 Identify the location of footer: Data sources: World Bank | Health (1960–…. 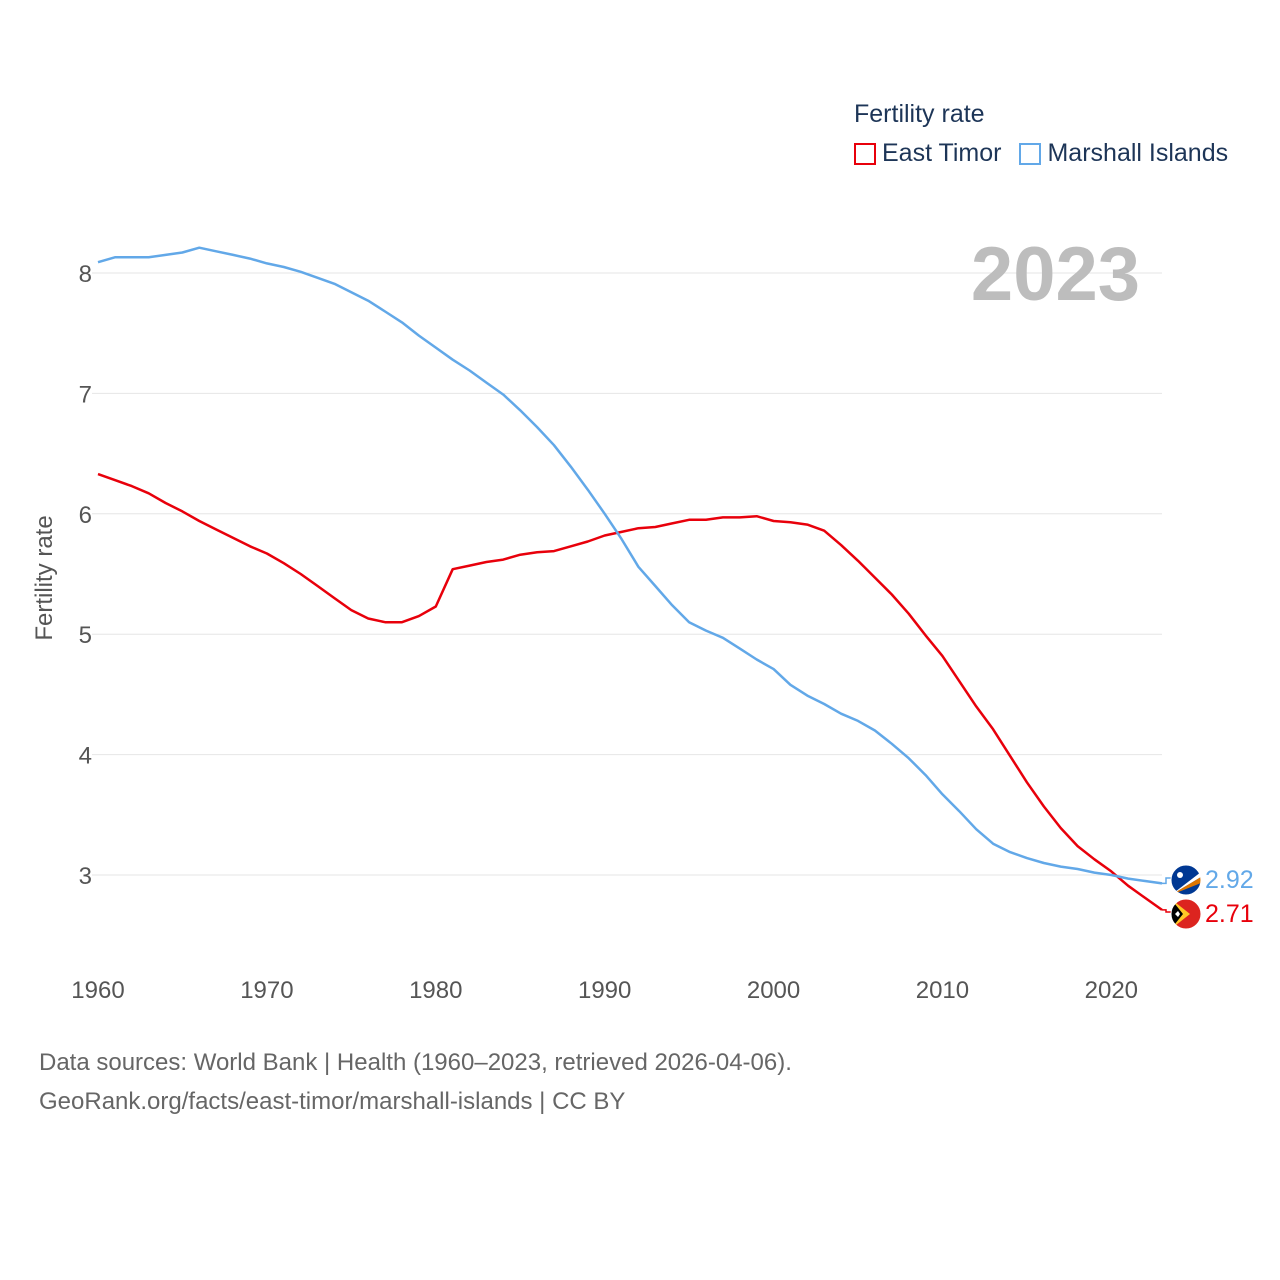
(415, 1082).